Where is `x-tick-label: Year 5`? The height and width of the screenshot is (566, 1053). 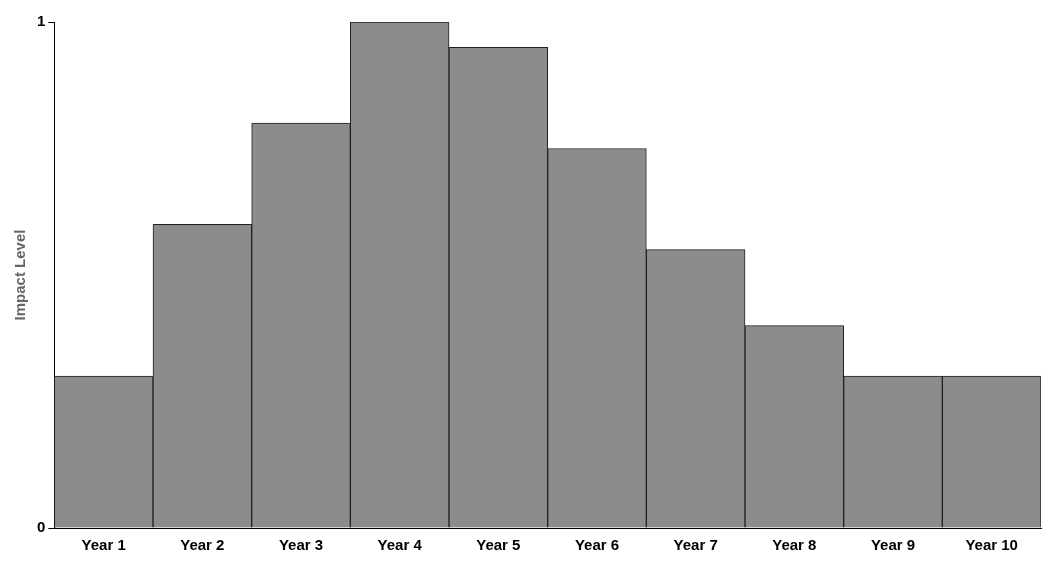 x-tick-label: Year 5 is located at coordinates (498, 545).